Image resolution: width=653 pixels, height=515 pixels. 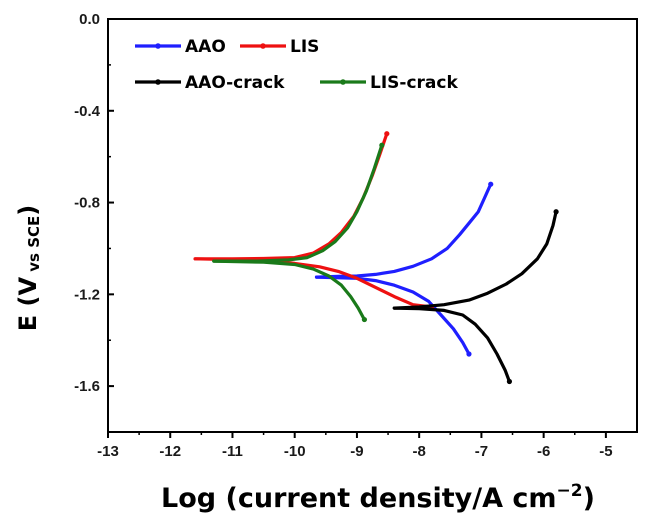 I want to click on y-tick-label: -0.4, so click(x=87, y=111).